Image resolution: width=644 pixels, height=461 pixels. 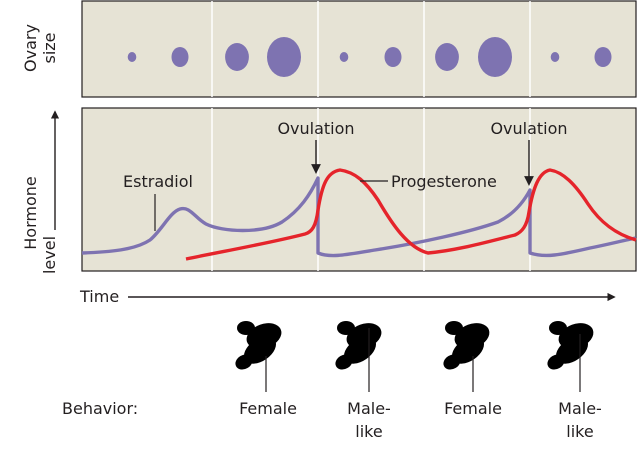 What do you see at coordinates (30, 48) in the screenshot?
I see `ovary-axis-label-line1: Ovary` at bounding box center [30, 48].